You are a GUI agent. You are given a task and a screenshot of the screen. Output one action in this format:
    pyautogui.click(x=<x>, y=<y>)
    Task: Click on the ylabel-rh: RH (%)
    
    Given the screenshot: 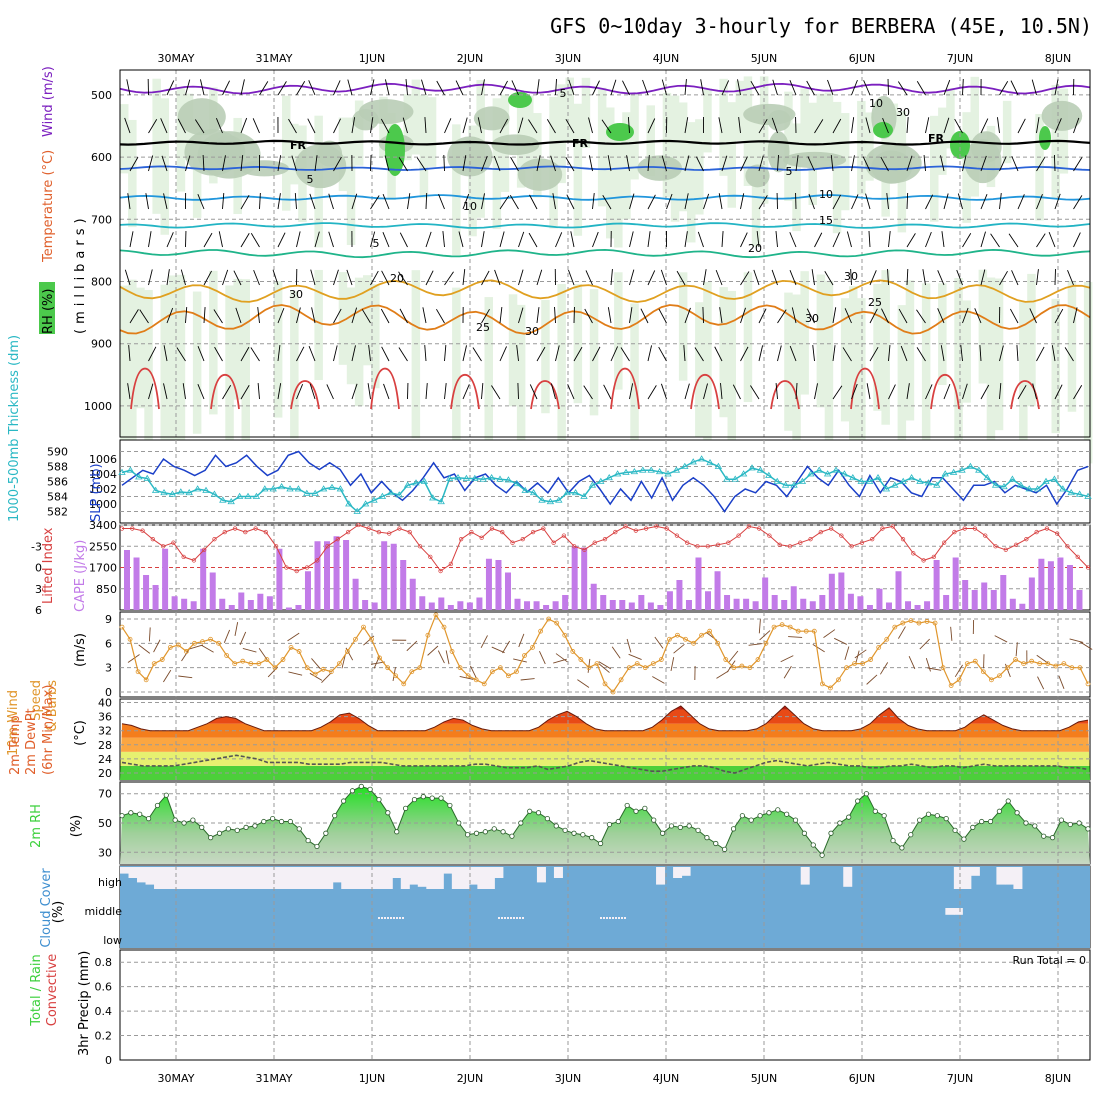 What is the action you would take?
    pyautogui.click(x=48, y=311)
    